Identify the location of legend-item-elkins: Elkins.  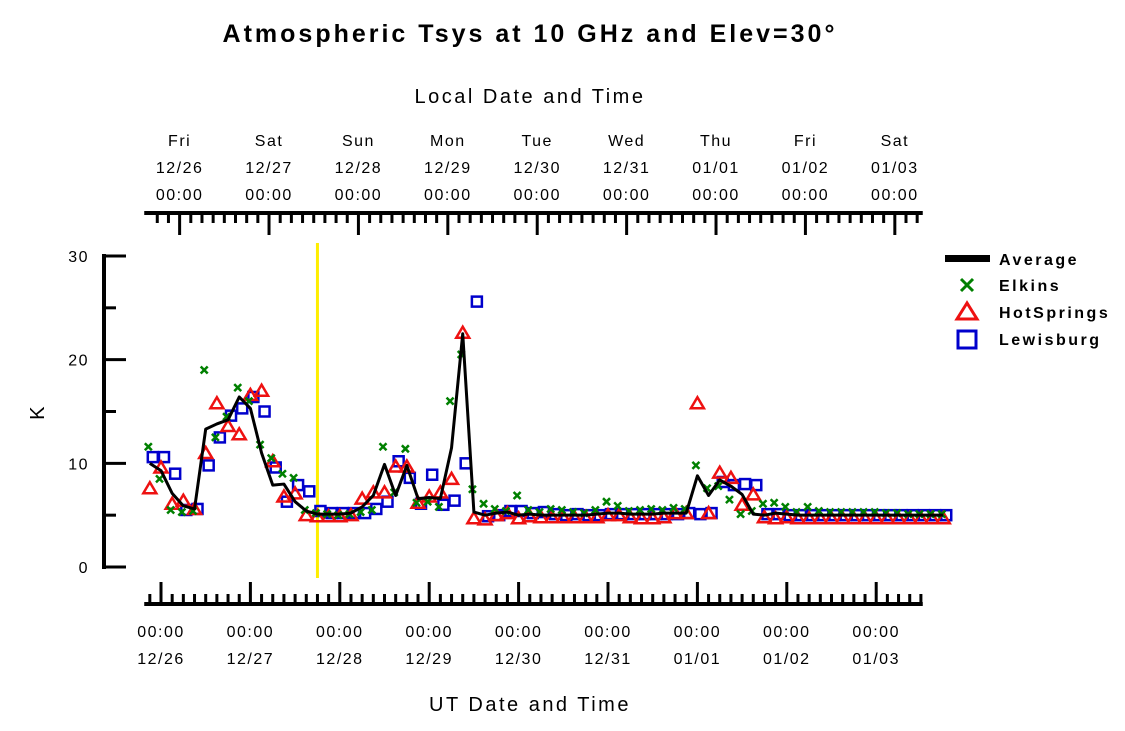
(1010, 286).